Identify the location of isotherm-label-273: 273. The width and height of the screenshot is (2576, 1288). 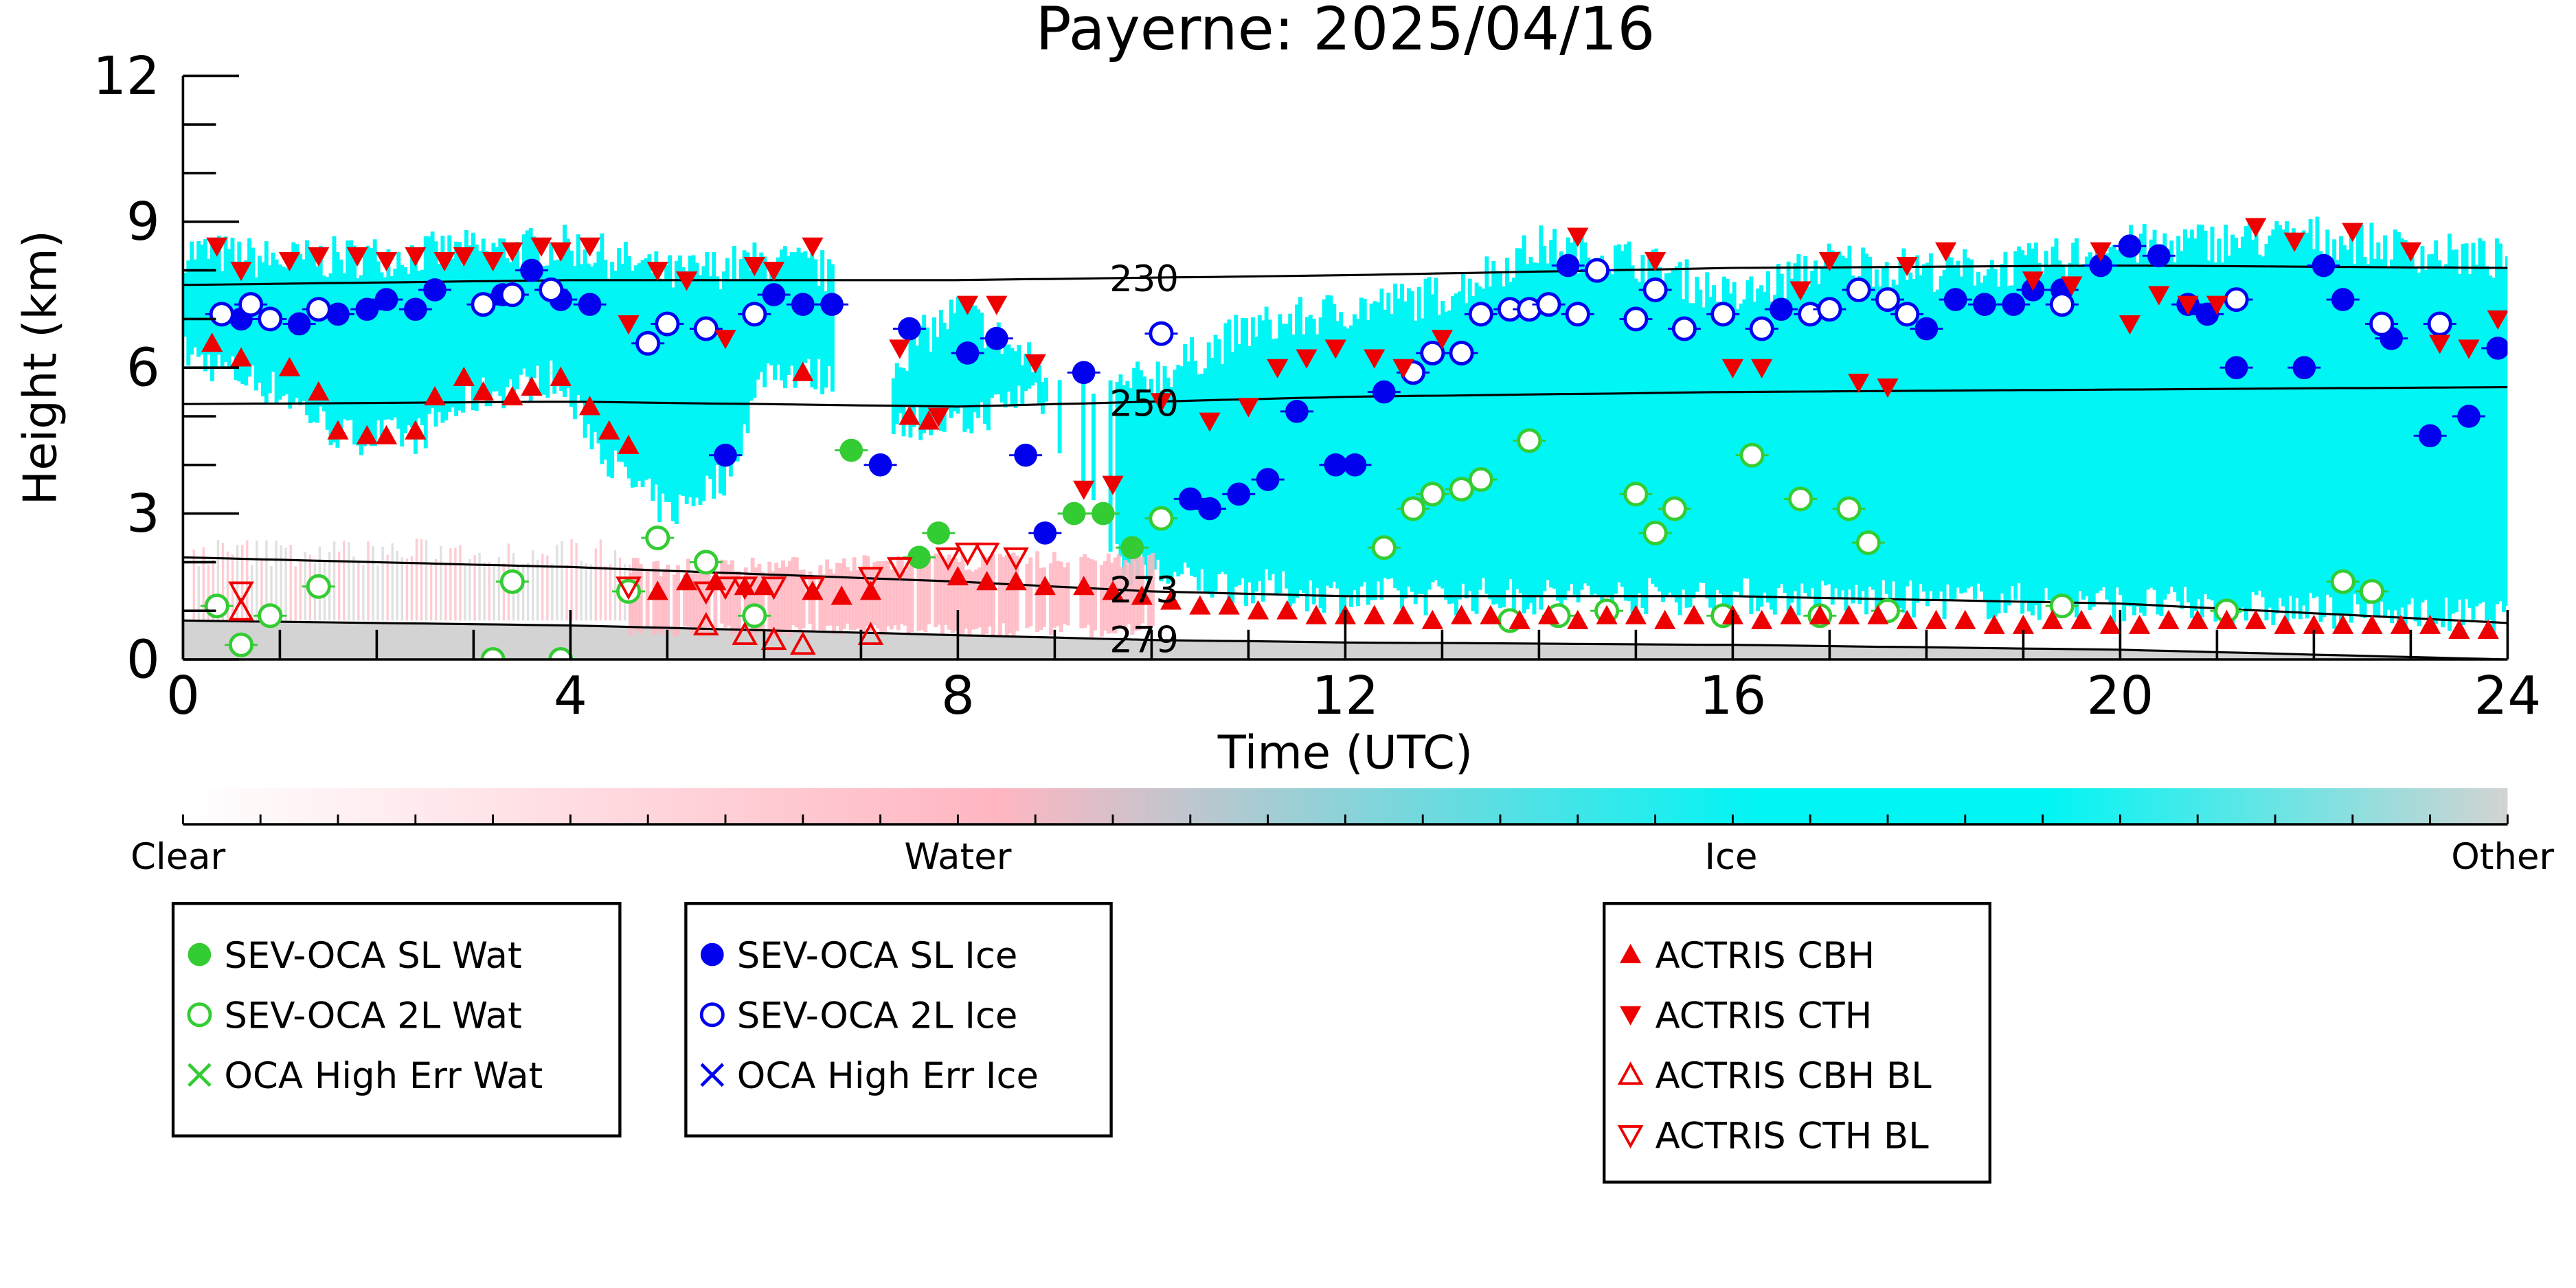
(1144, 590).